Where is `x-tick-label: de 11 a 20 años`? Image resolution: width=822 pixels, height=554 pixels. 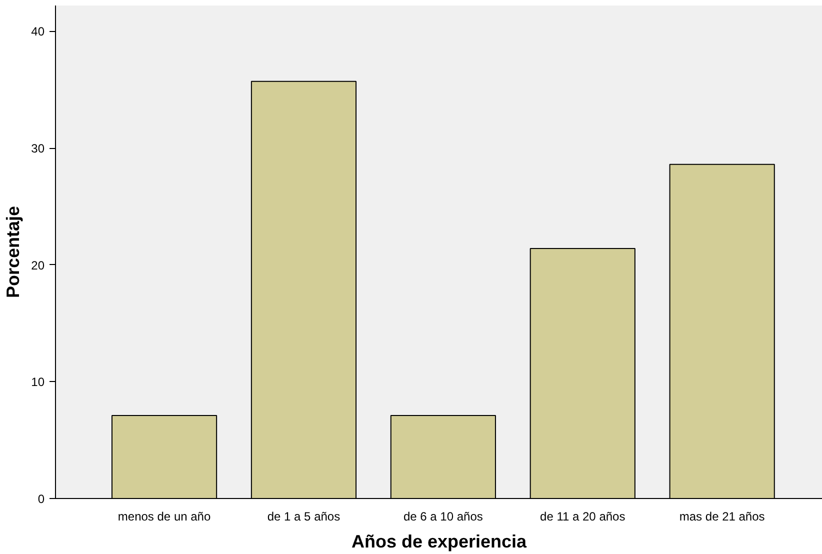
x-tick-label: de 11 a 20 años is located at coordinates (583, 517).